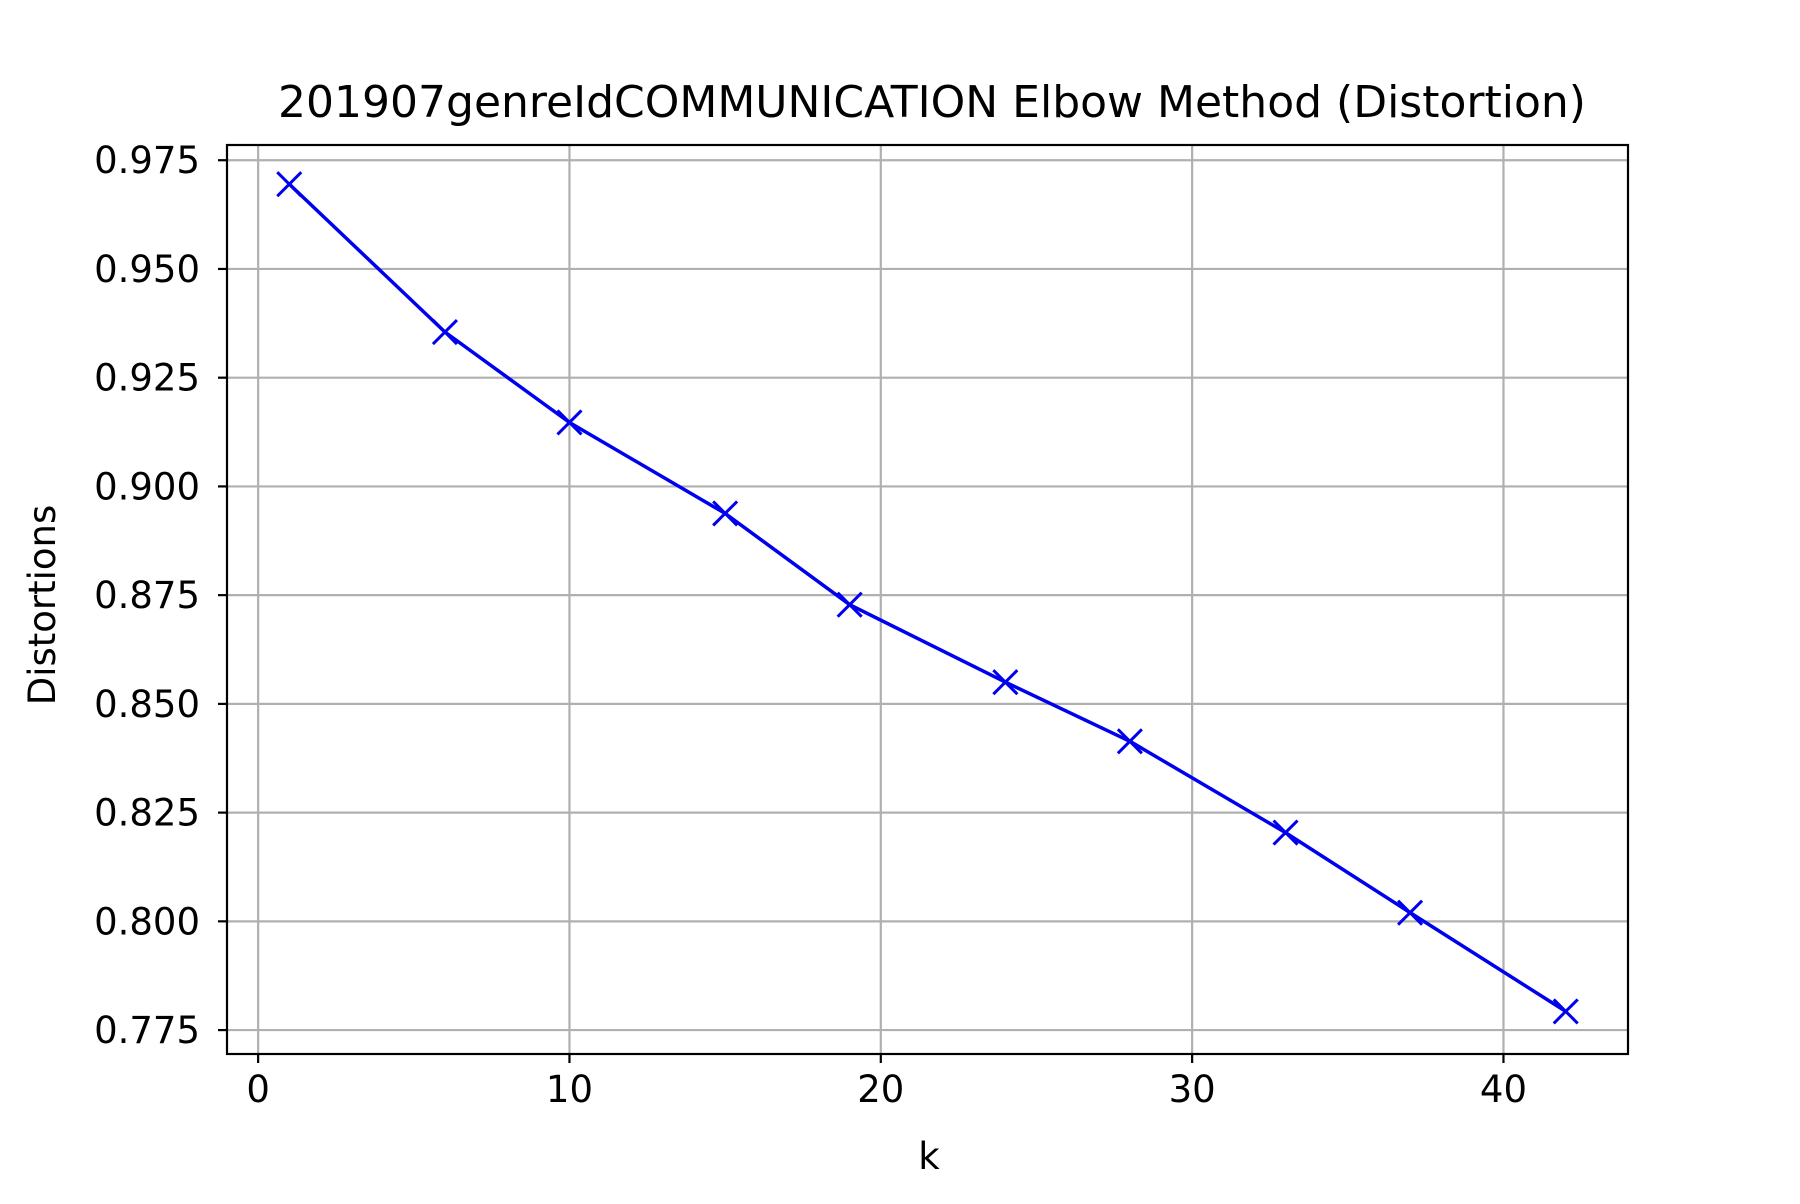  What do you see at coordinates (258, 1089) in the screenshot?
I see `x-tick-label: 0` at bounding box center [258, 1089].